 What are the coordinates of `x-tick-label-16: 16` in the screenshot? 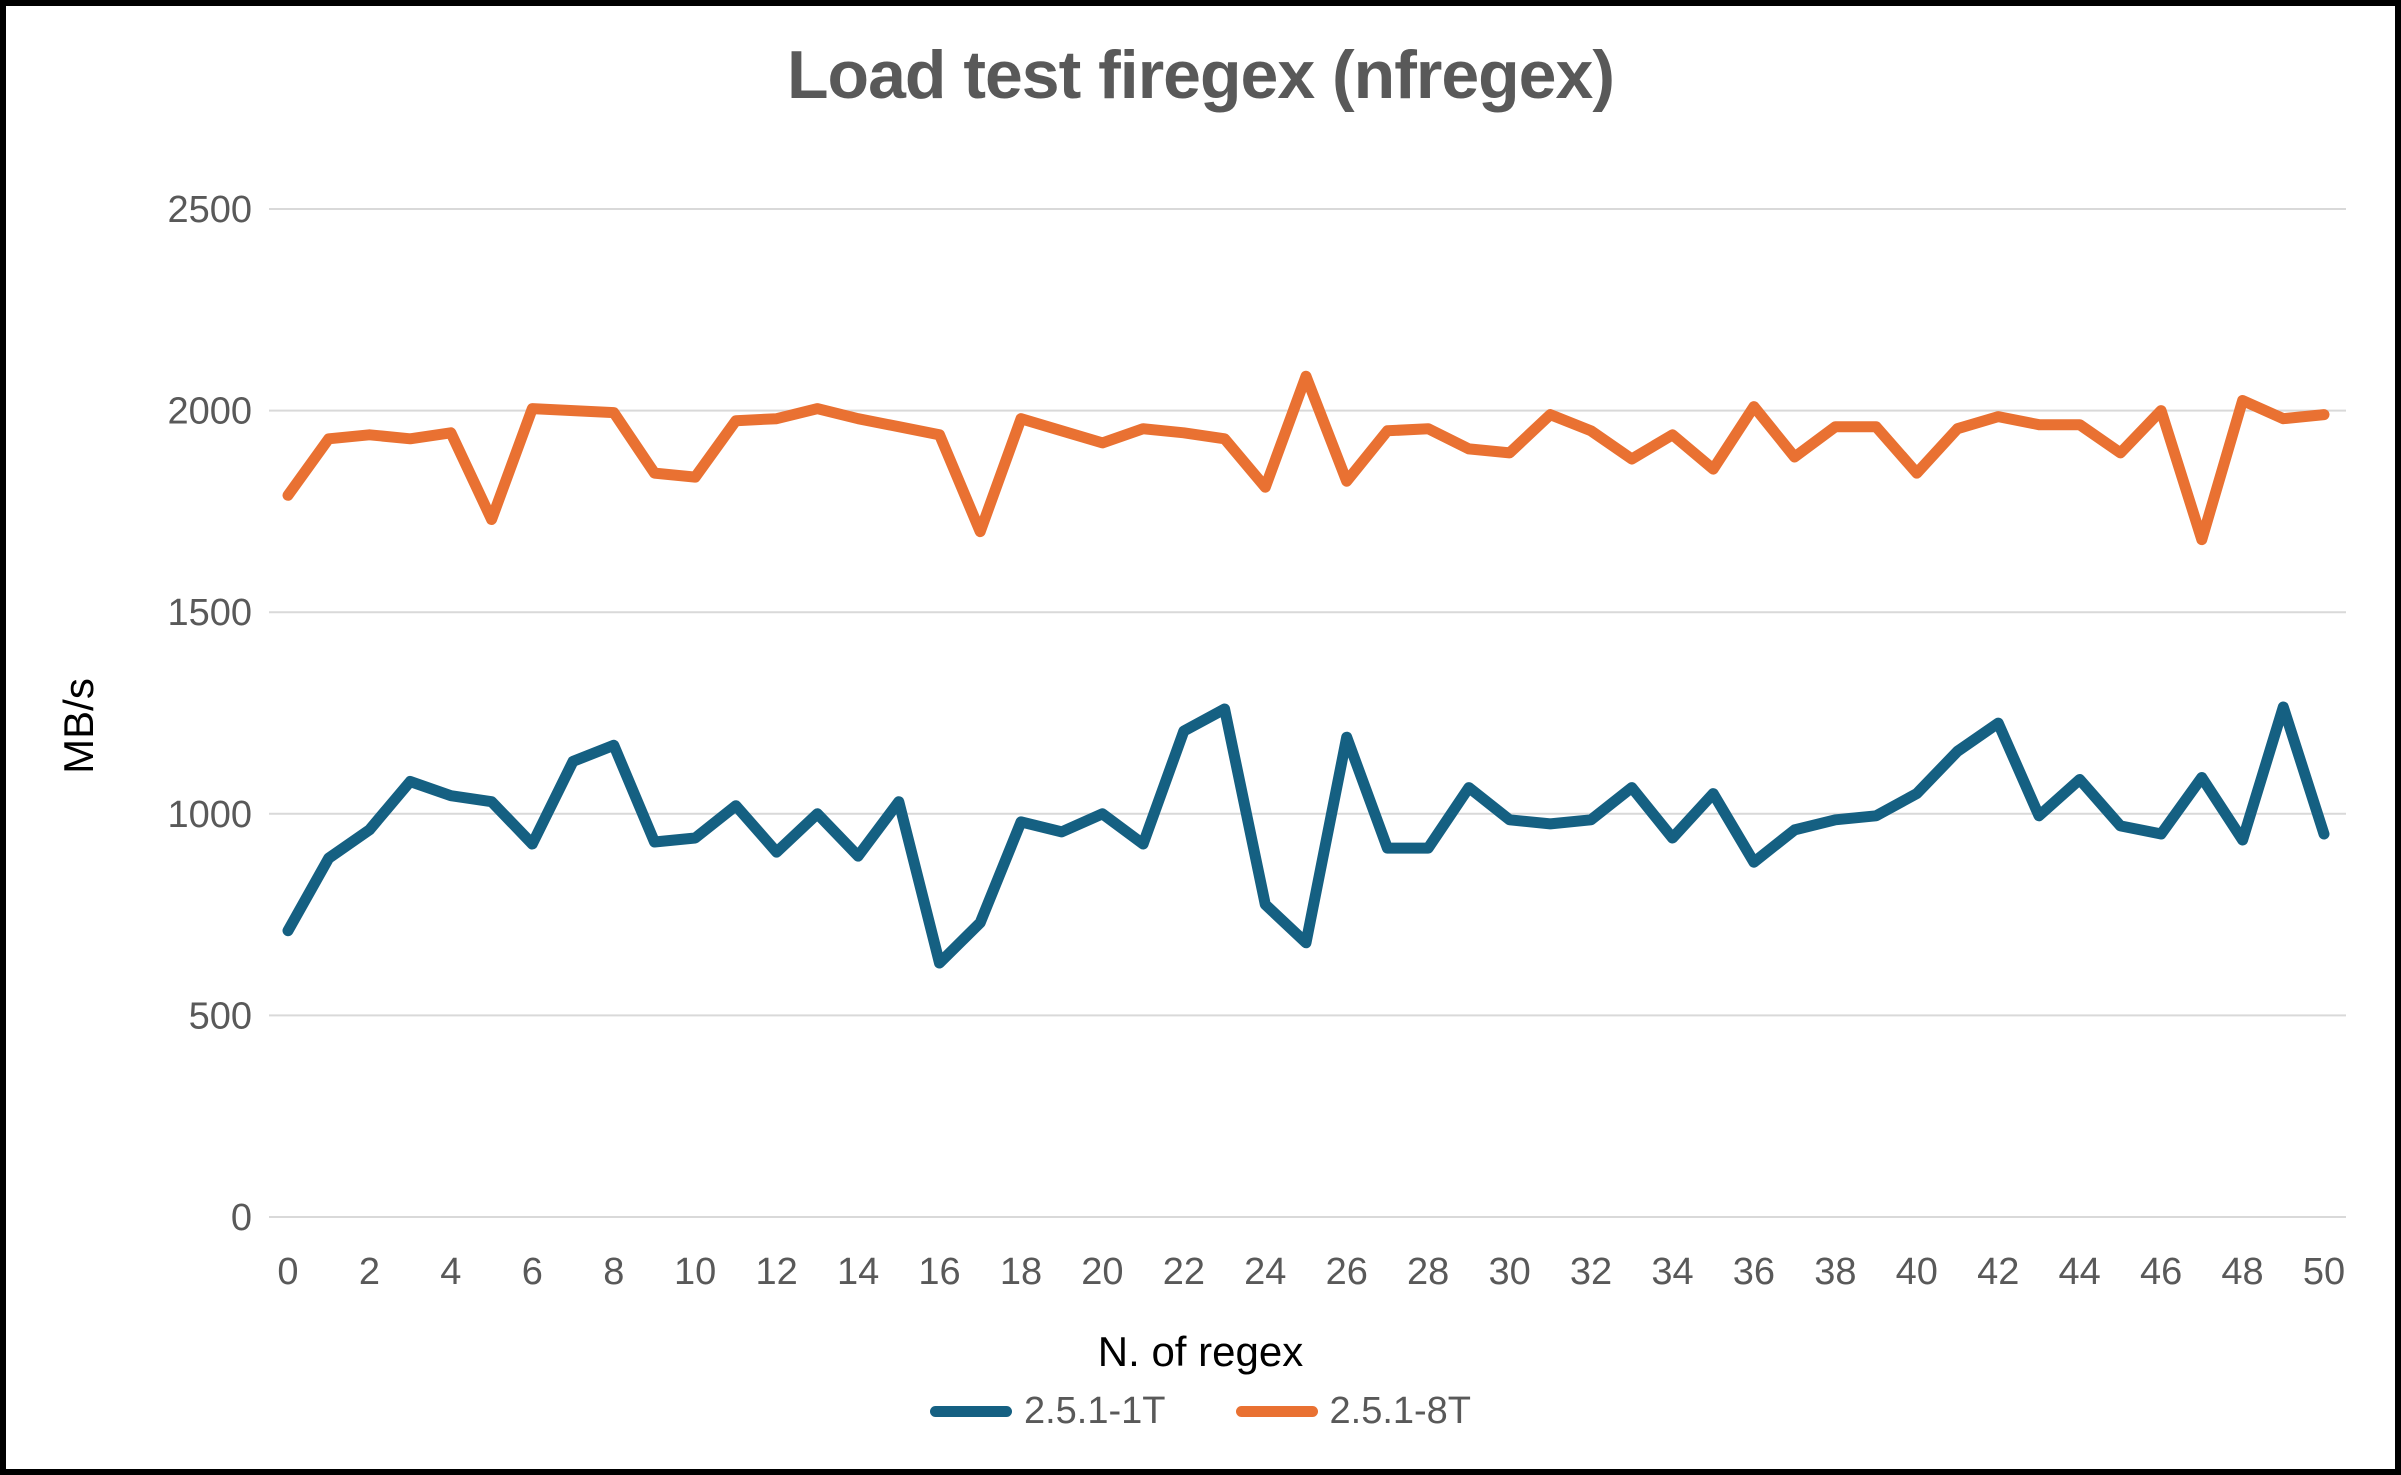 It's located at (939, 1272).